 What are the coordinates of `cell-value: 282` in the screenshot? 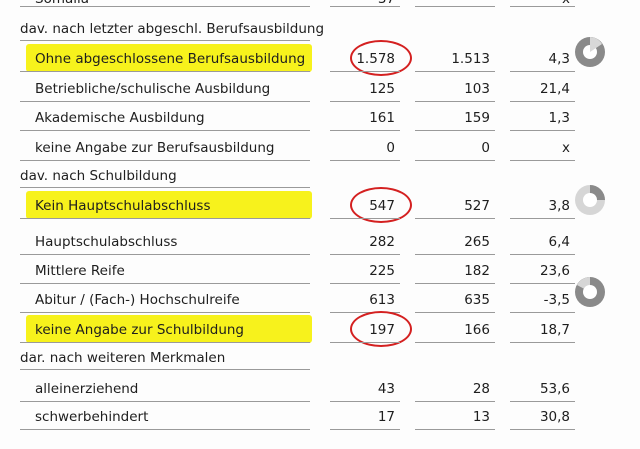 It's located at (382, 242).